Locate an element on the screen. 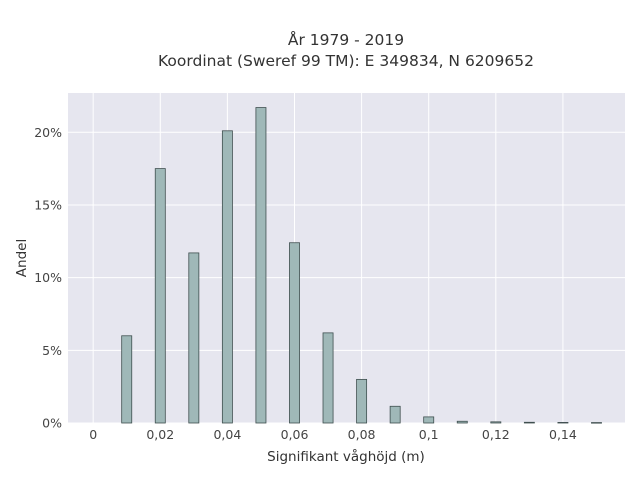 The image size is (640, 480). x-tick-labels: 0 0,02 0,04 0,06 0,08 0,1 0,12 0,14 is located at coordinates (333, 434).